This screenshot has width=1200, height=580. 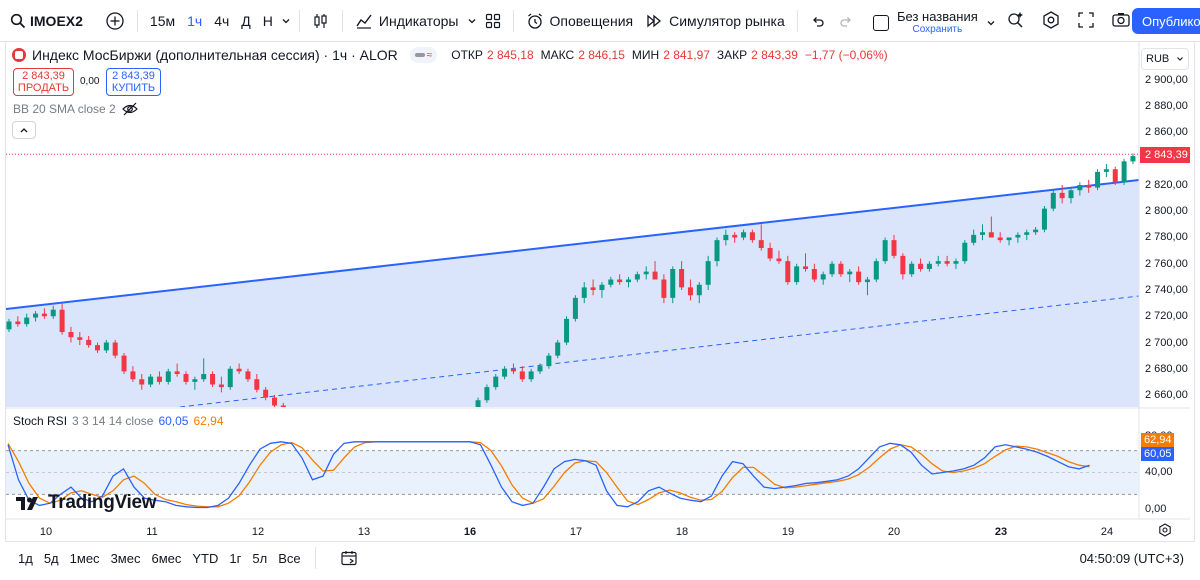 I want to click on indicators-button: Индикаторы, so click(x=407, y=21).